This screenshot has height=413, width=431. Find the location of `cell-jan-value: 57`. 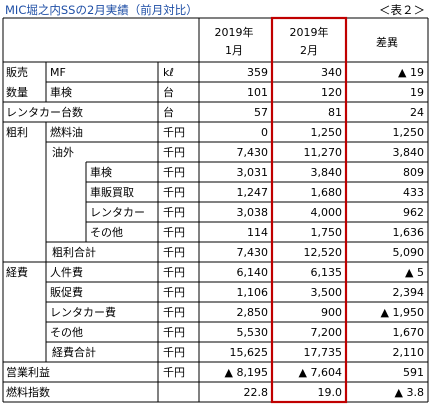

cell-jan-value: 57 is located at coordinates (261, 112).